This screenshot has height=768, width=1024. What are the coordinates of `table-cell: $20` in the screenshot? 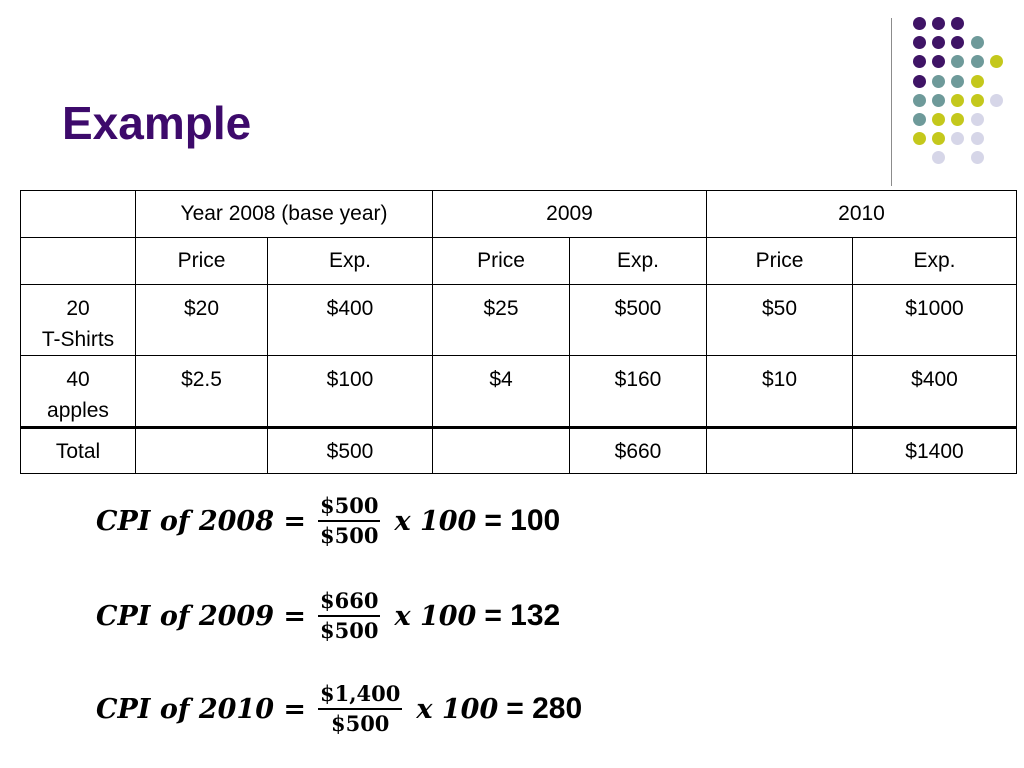 It's located at (201, 320).